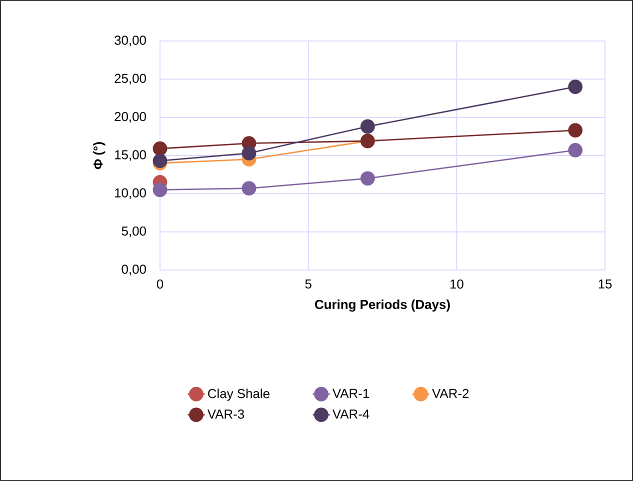  Describe the element at coordinates (225, 414) in the screenshot. I see `legend-label: VAR-3` at that location.